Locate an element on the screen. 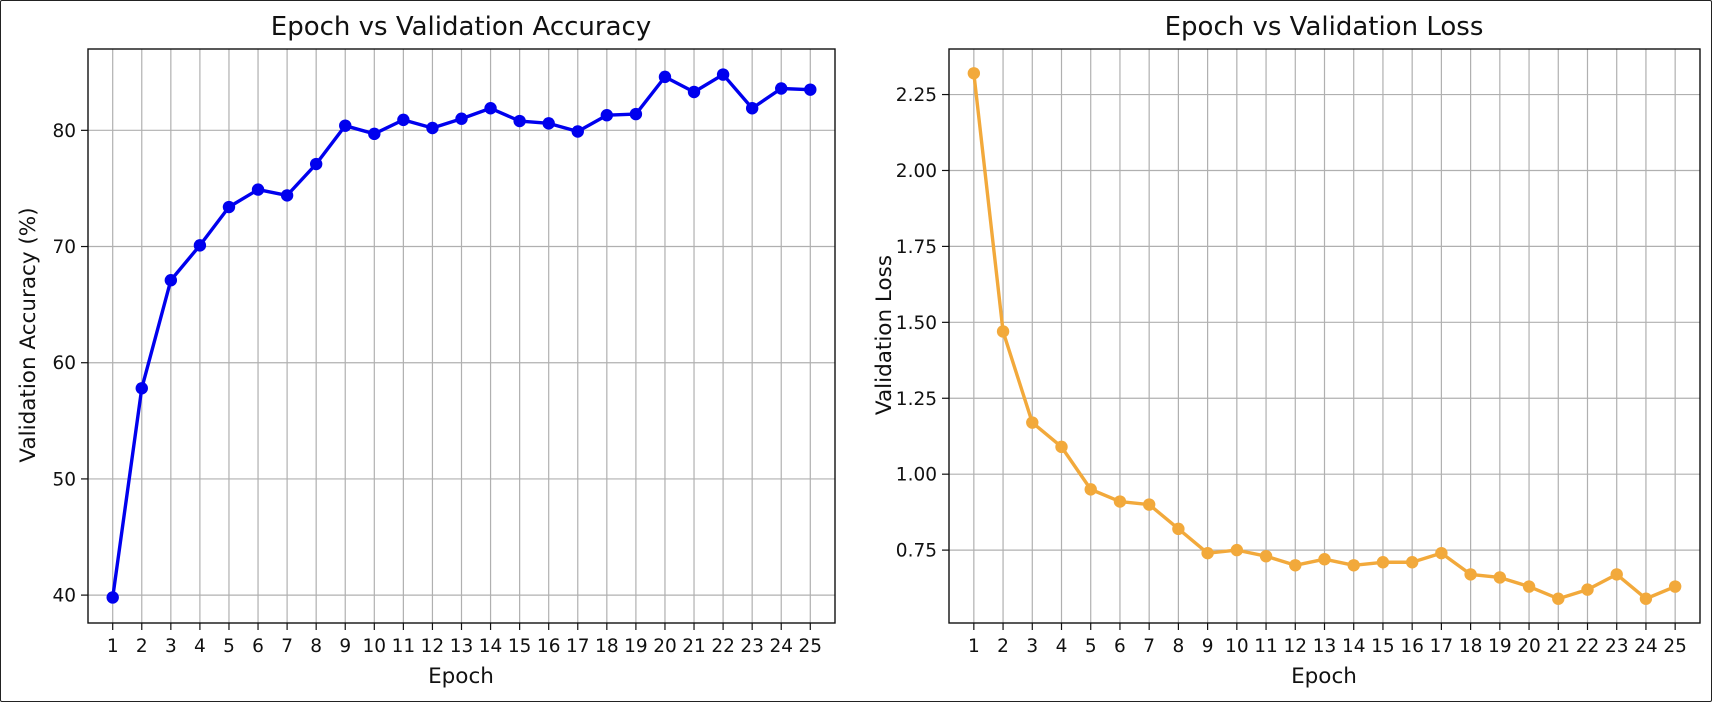  y-axis-label: Validation Accuracy (%) is located at coordinates (28, 334).